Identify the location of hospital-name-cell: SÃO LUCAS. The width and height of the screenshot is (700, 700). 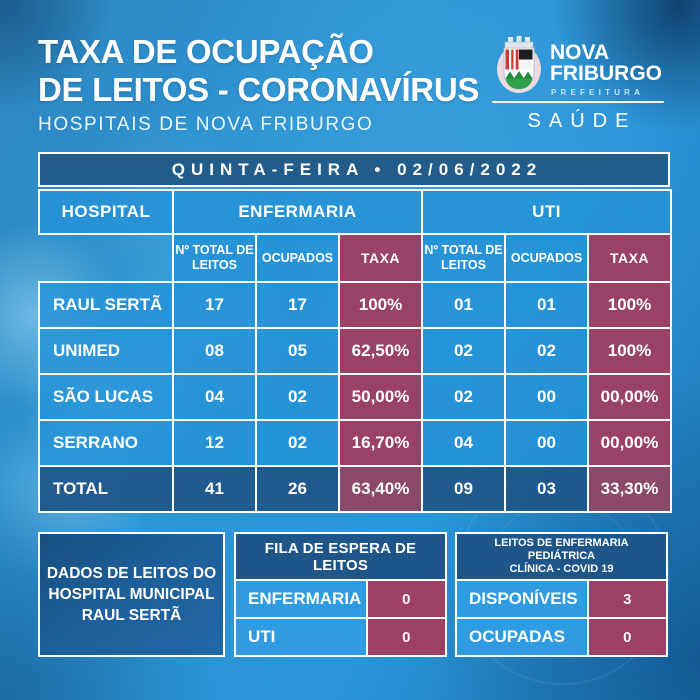
(106, 397).